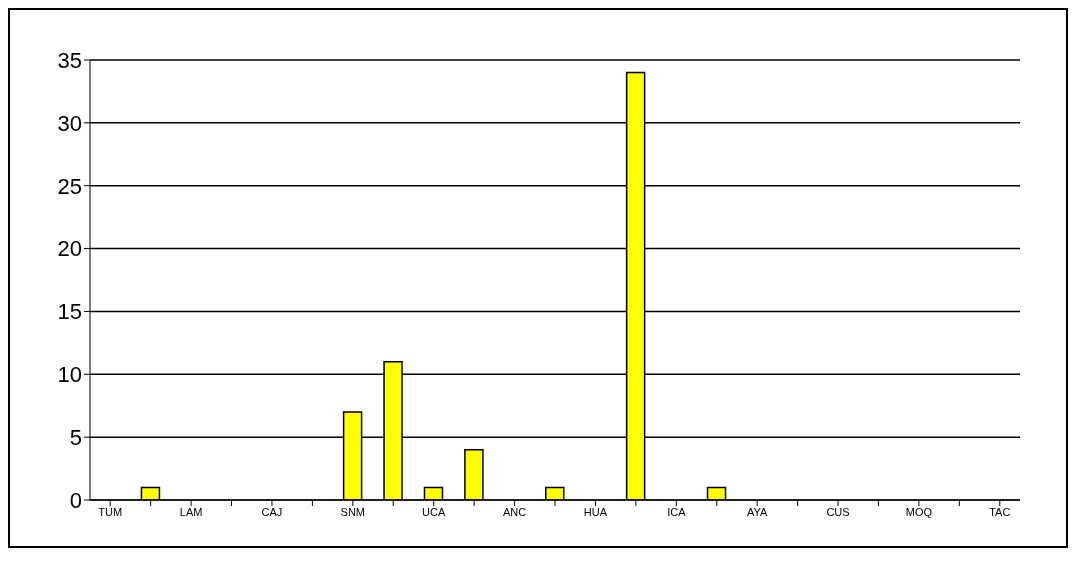  What do you see at coordinates (69, 375) in the screenshot?
I see `y-tick-label: 10` at bounding box center [69, 375].